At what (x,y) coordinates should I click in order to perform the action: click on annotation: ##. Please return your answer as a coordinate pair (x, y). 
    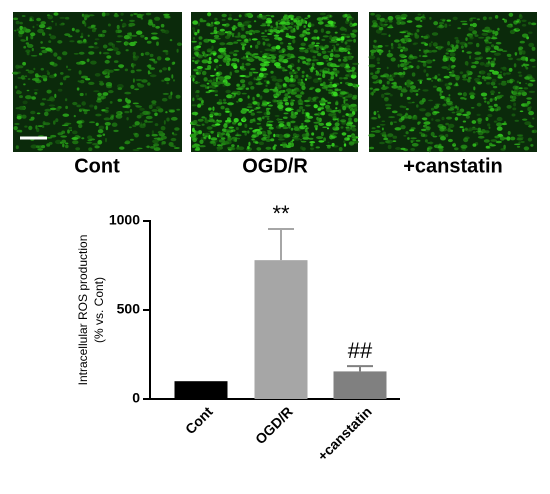
    Looking at the image, I should click on (360, 350).